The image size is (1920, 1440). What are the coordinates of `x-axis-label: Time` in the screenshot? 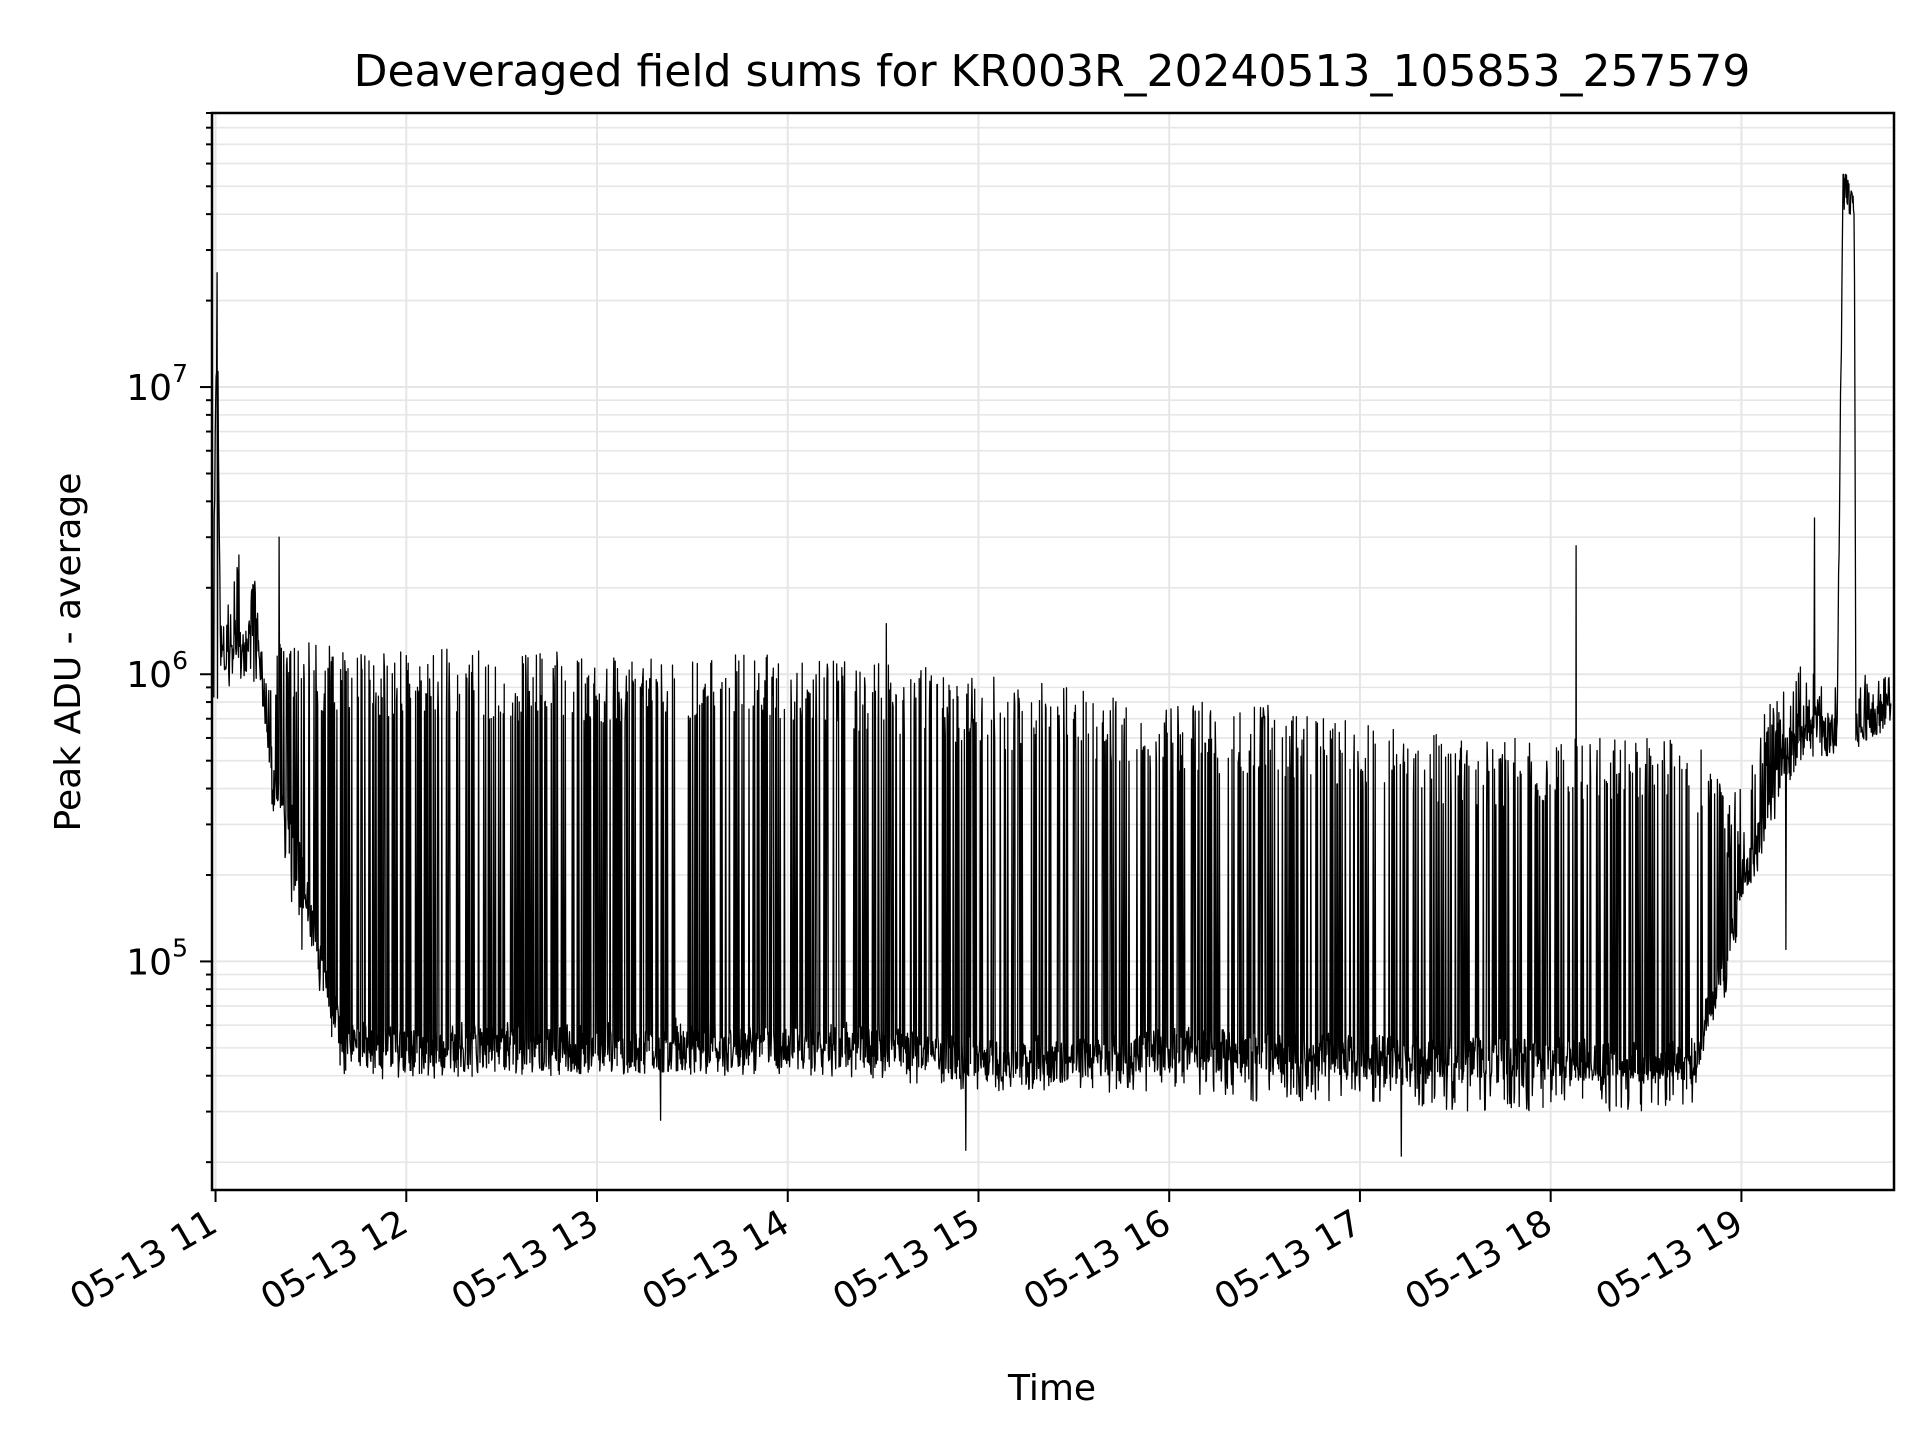 It's located at (1051, 1388).